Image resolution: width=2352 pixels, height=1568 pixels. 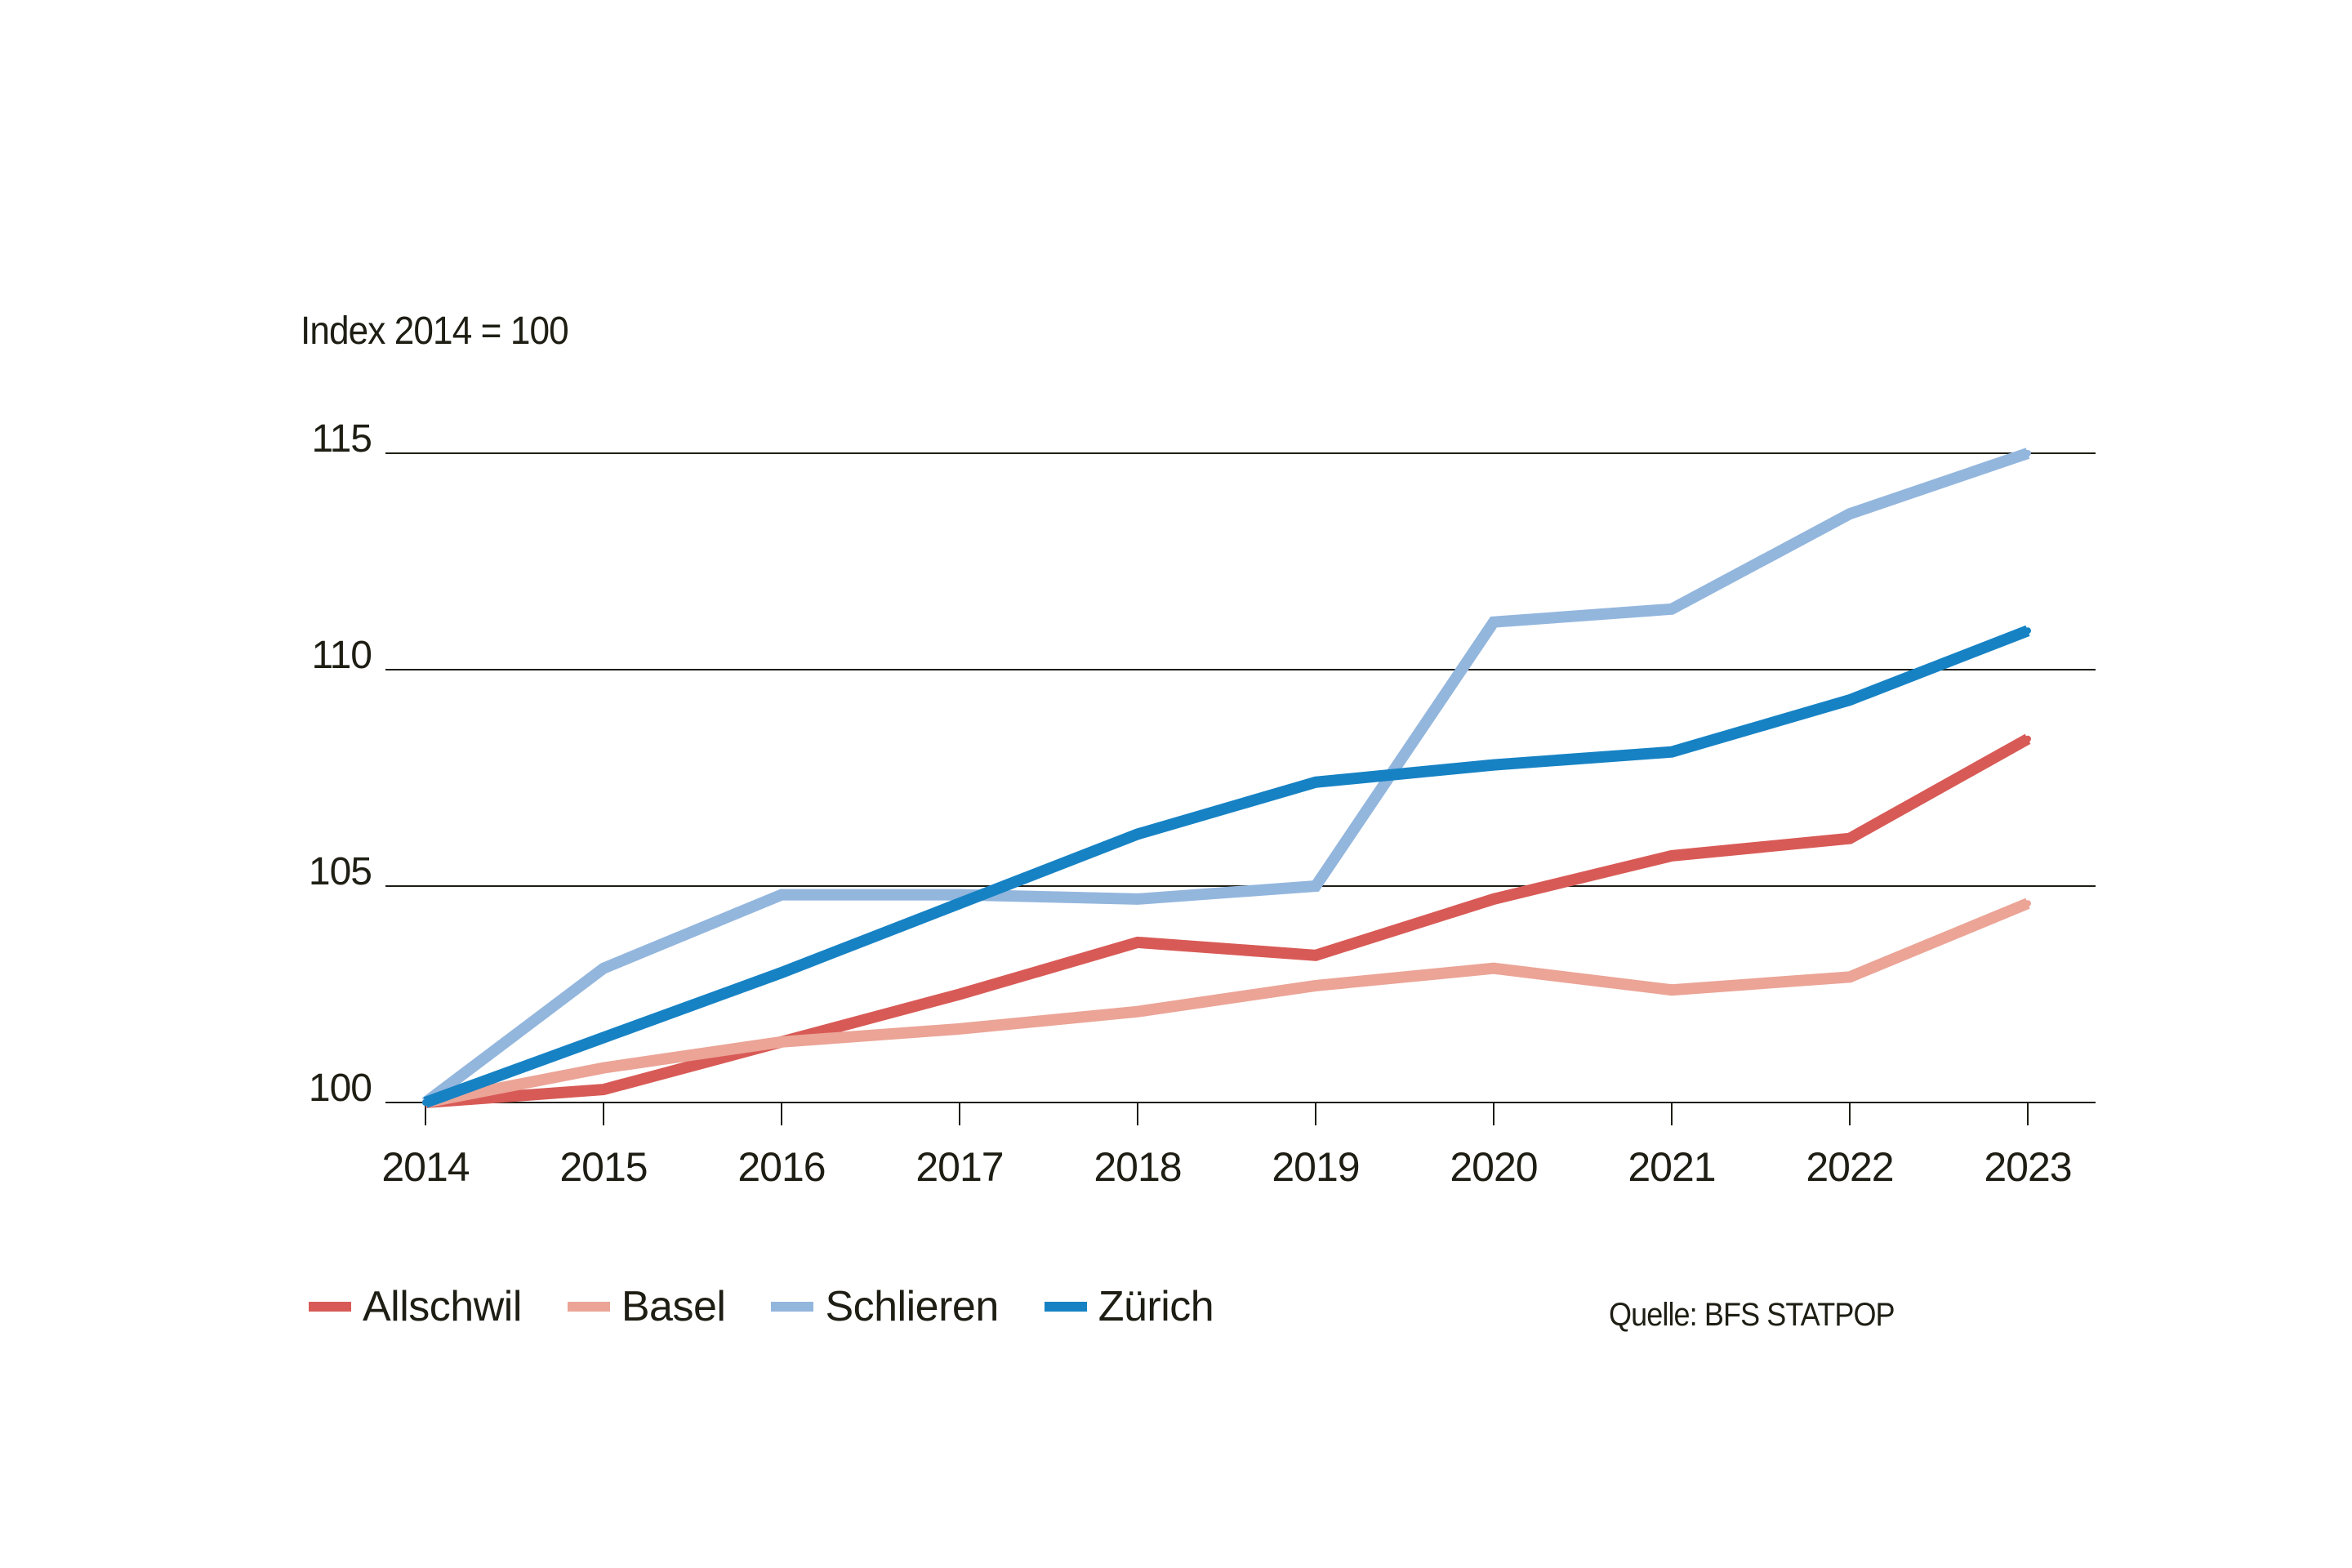 What do you see at coordinates (2027, 1167) in the screenshot?
I see `x-tick-label: 2023` at bounding box center [2027, 1167].